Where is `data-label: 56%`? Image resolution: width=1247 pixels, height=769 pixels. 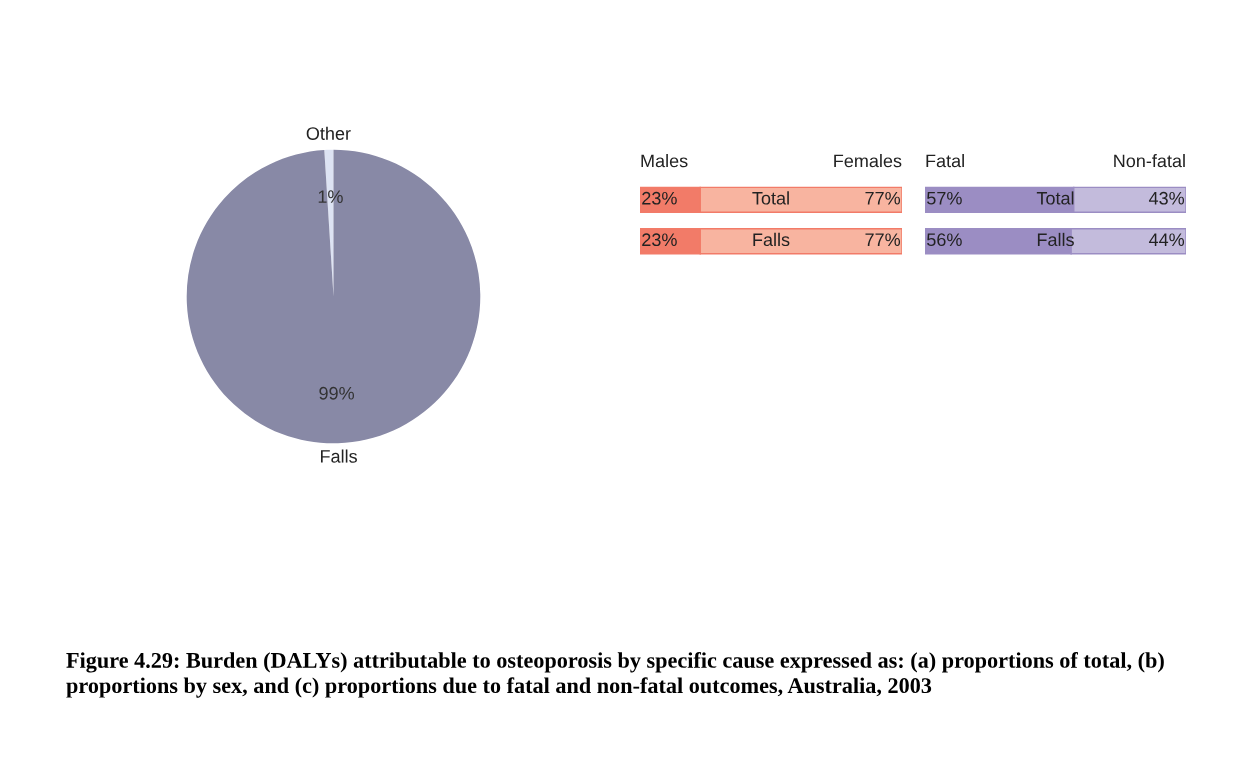 data-label: 56% is located at coordinates (944, 240).